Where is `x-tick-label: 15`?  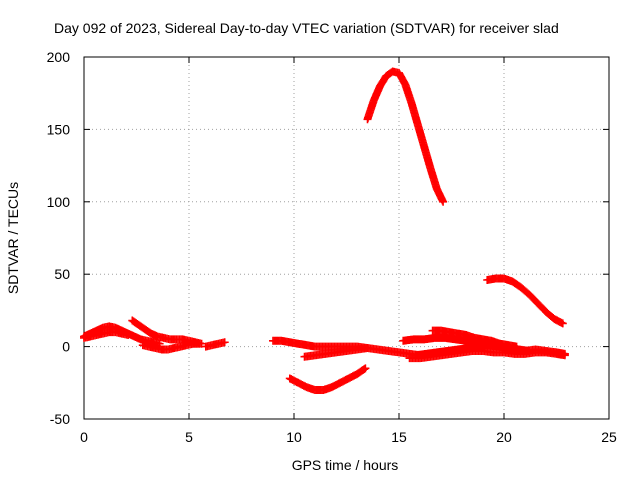 x-tick-label: 15 is located at coordinates (399, 437).